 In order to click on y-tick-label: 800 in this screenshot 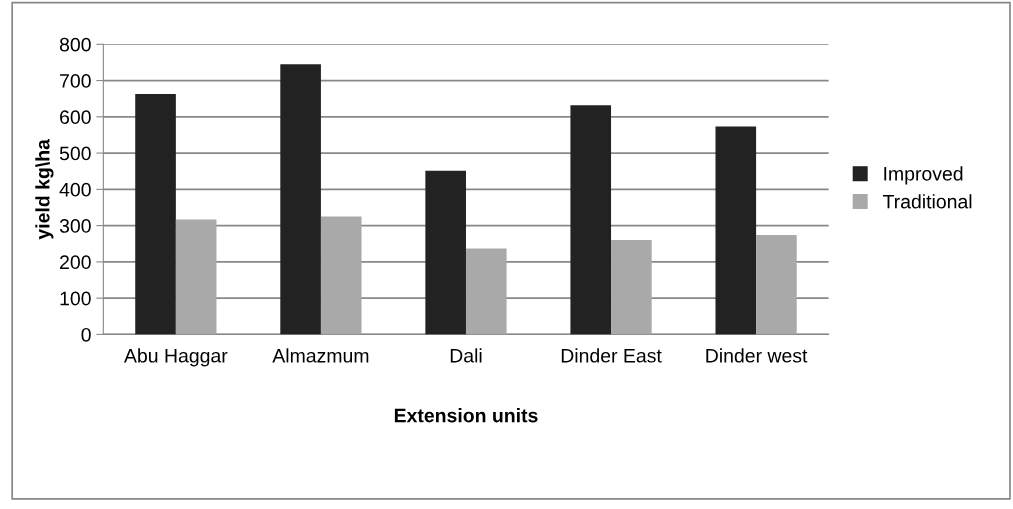, I will do `click(75, 44)`.